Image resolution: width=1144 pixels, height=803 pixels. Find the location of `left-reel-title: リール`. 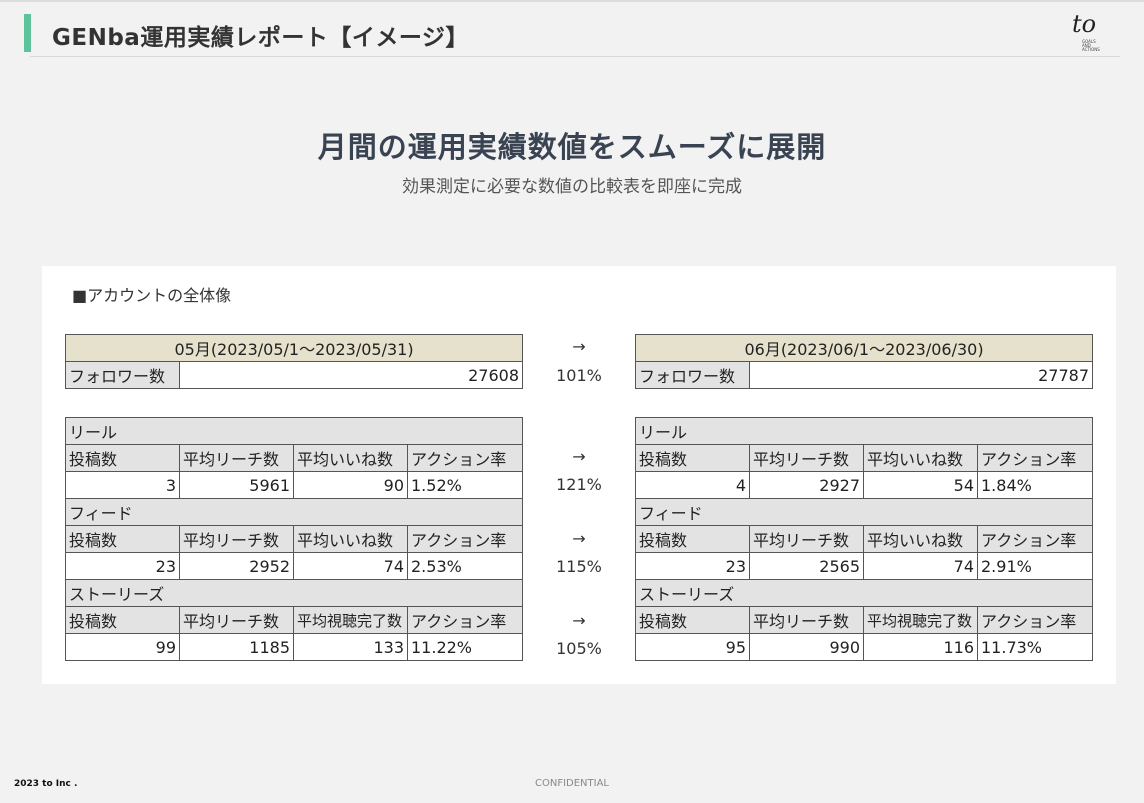

left-reel-title: リール is located at coordinates (294, 431).